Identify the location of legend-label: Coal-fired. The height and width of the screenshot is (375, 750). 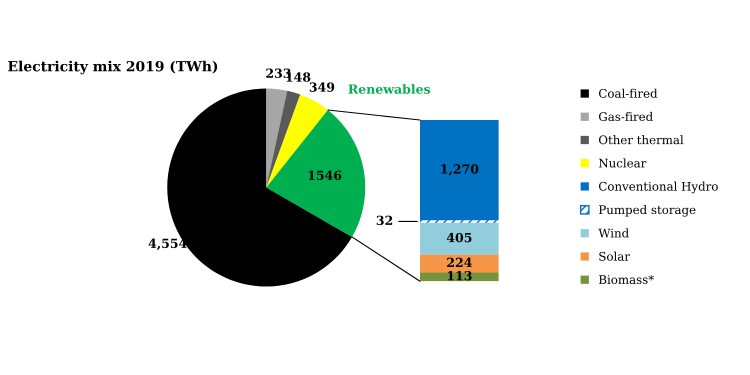
(628, 93).